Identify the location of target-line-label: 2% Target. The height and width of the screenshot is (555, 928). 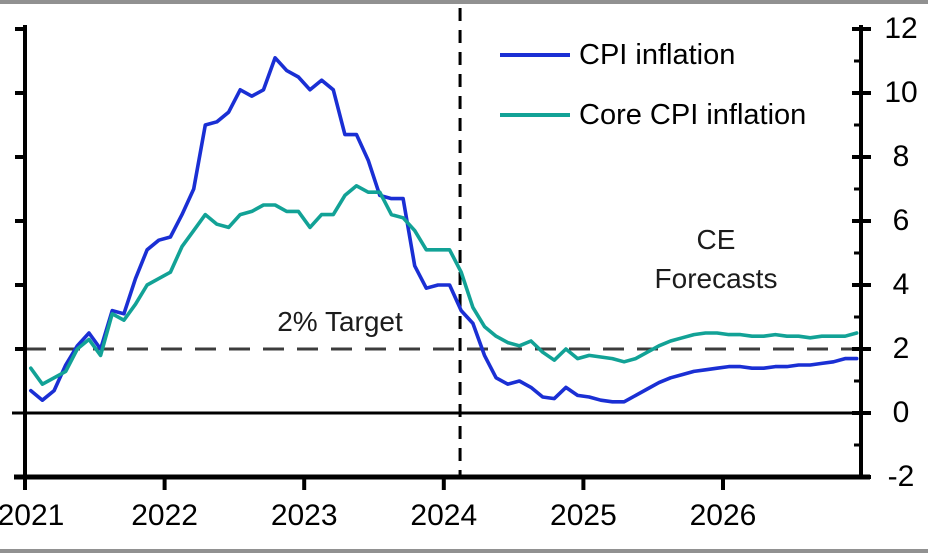
(340, 321).